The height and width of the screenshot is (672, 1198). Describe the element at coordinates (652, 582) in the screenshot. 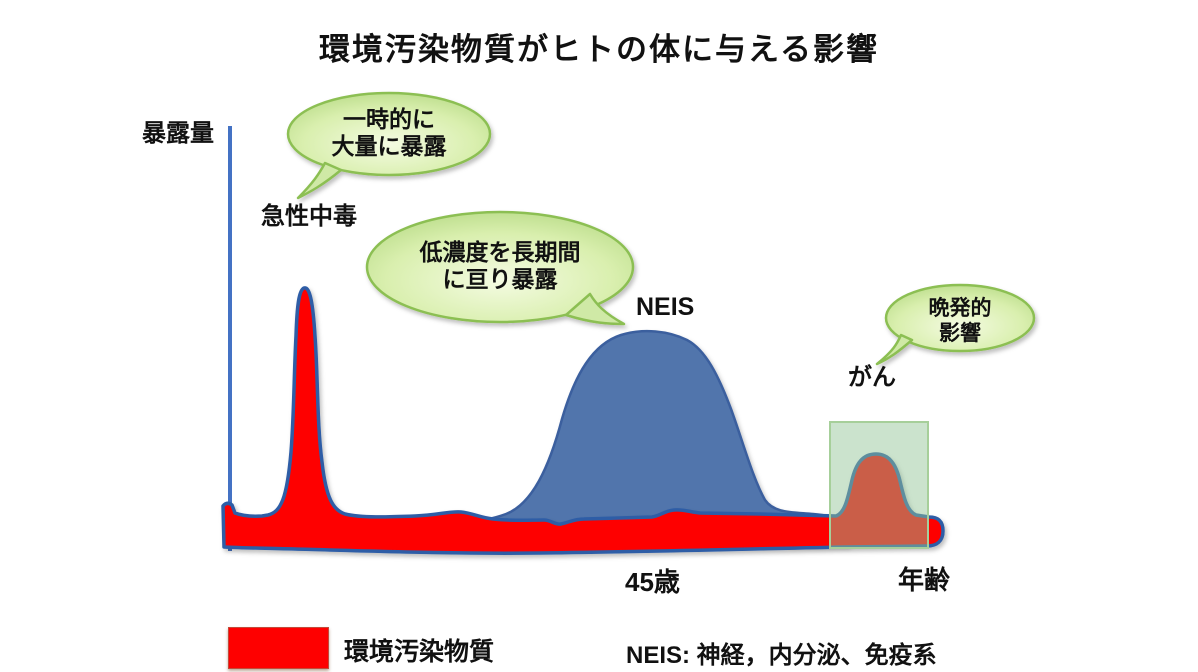

I see `x-axis-tick-45: 45歳` at that location.